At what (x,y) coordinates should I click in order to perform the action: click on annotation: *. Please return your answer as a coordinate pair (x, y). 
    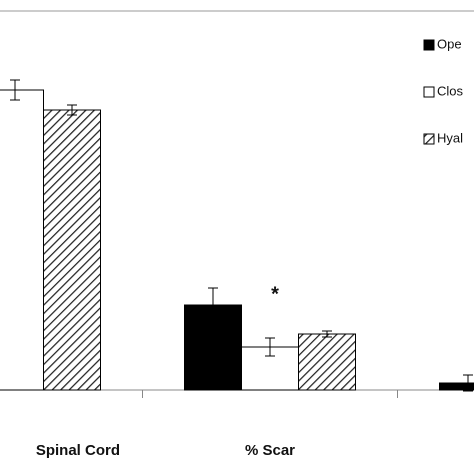
    Looking at the image, I should click on (275, 294).